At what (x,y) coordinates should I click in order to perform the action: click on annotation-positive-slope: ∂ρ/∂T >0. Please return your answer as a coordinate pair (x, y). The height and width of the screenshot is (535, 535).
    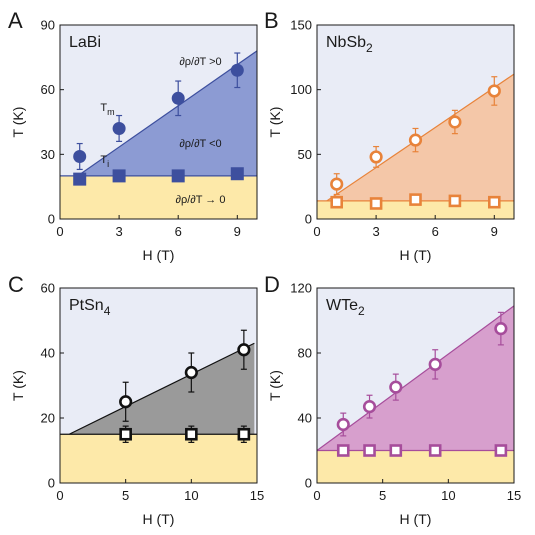
    Looking at the image, I should click on (200, 62).